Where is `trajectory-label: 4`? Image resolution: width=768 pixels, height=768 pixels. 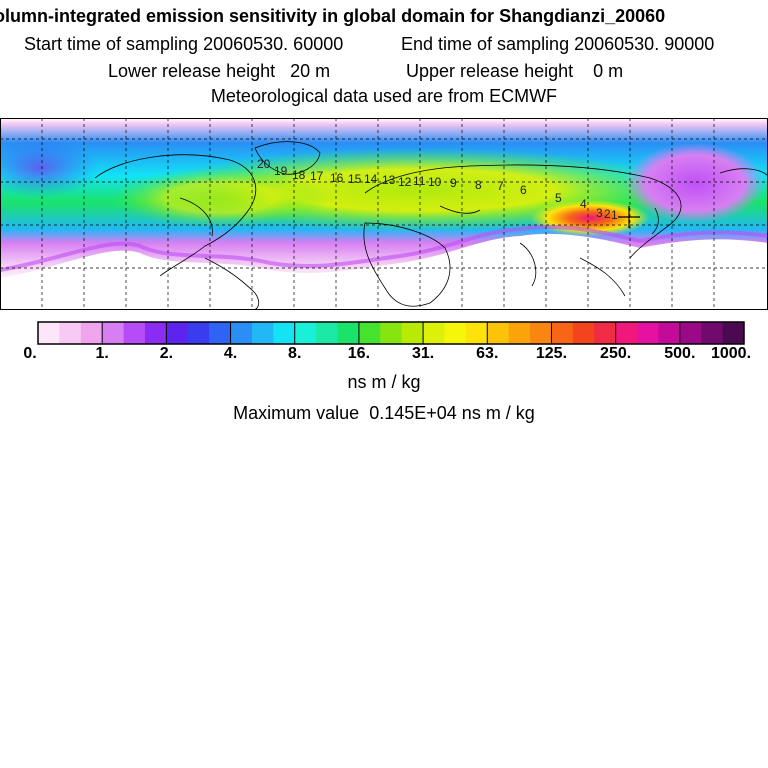 trajectory-label: 4 is located at coordinates (583, 204).